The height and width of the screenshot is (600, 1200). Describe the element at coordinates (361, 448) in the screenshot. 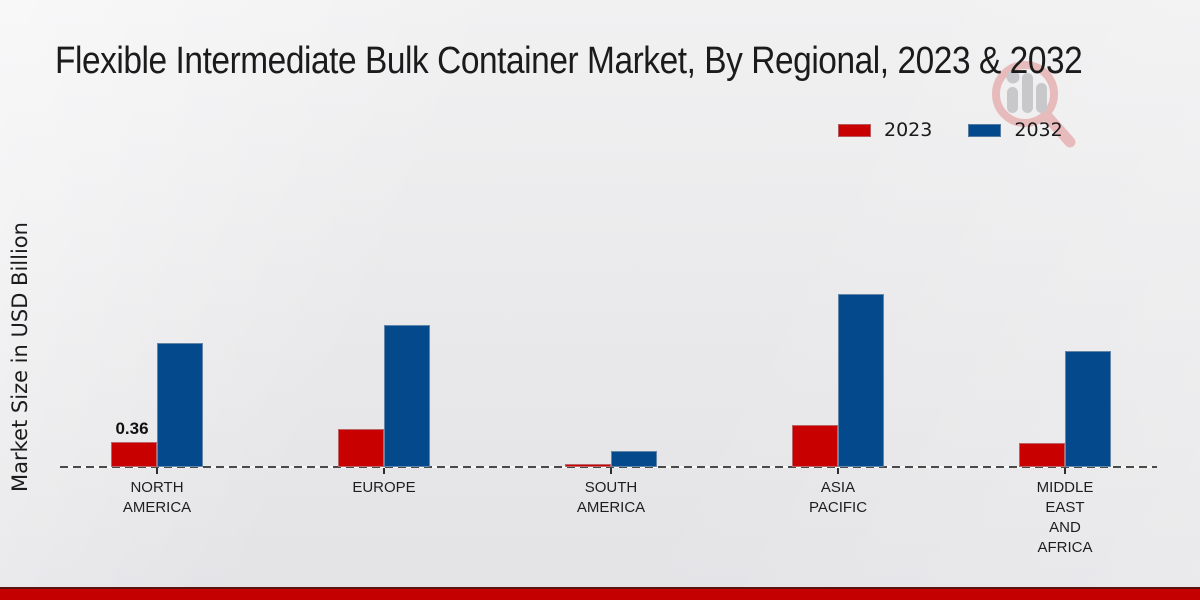

I see `bar-2023-europe` at that location.